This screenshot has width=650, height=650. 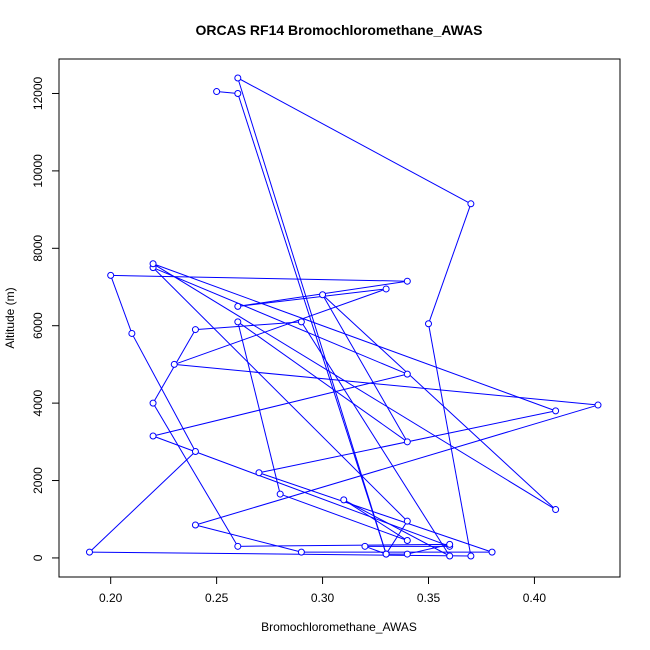 What do you see at coordinates (38, 248) in the screenshot?
I see `y-tick-label: 8000` at bounding box center [38, 248].